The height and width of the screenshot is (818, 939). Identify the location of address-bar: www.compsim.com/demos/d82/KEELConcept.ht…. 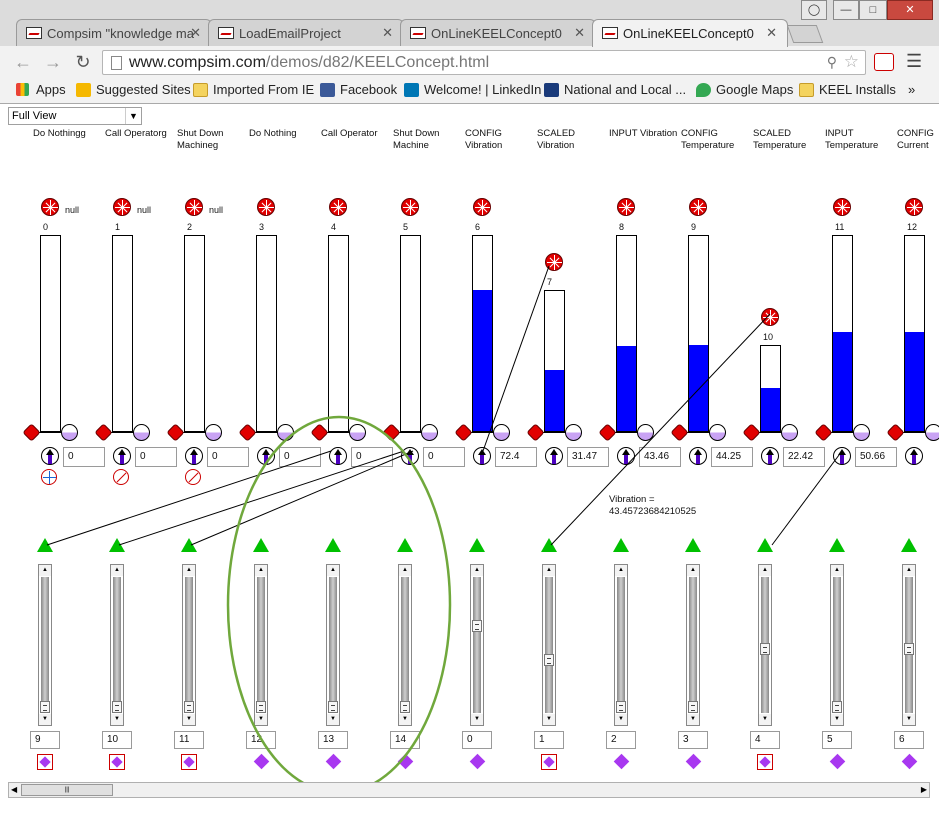
(484, 62).